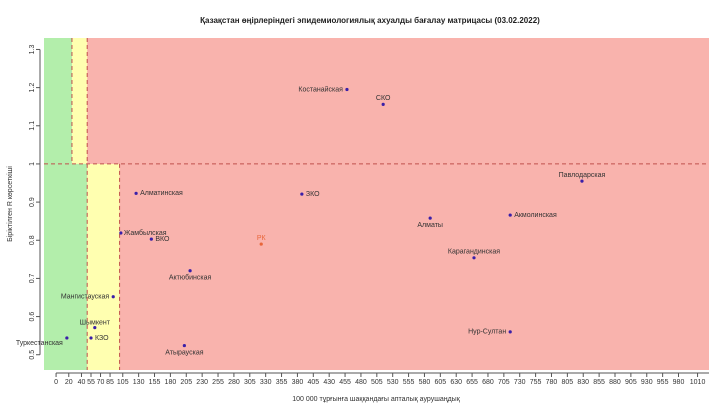 The image size is (709, 418). What do you see at coordinates (69, 382) in the screenshot?
I see `x-tick-label: 20` at bounding box center [69, 382].